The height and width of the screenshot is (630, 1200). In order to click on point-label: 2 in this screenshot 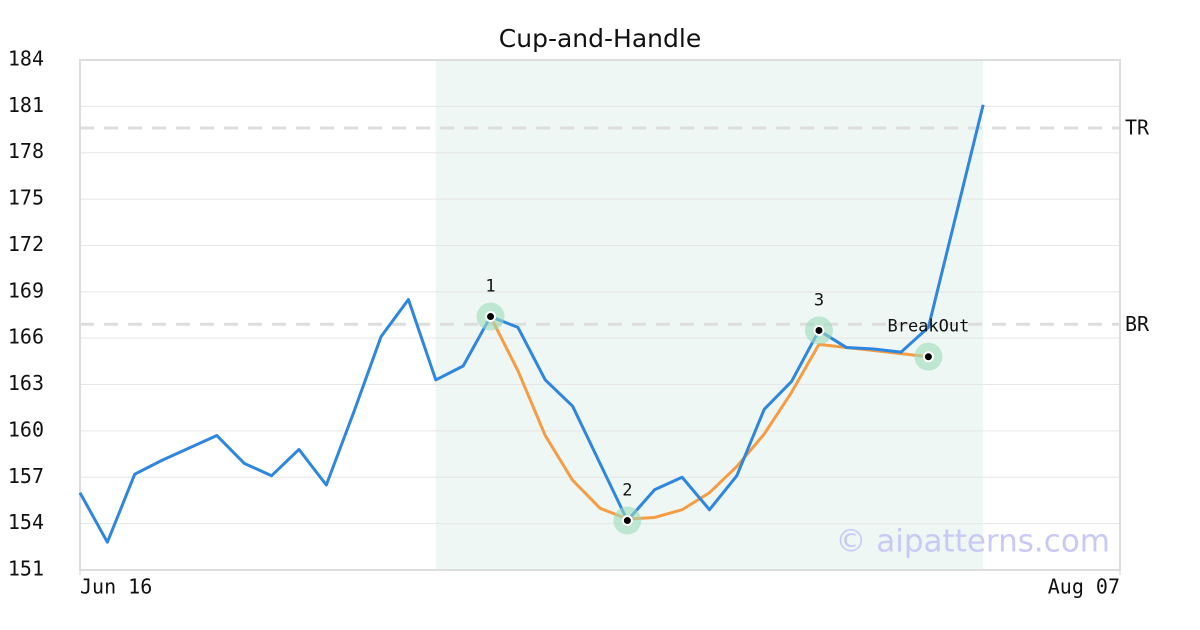, I will do `click(627, 491)`.